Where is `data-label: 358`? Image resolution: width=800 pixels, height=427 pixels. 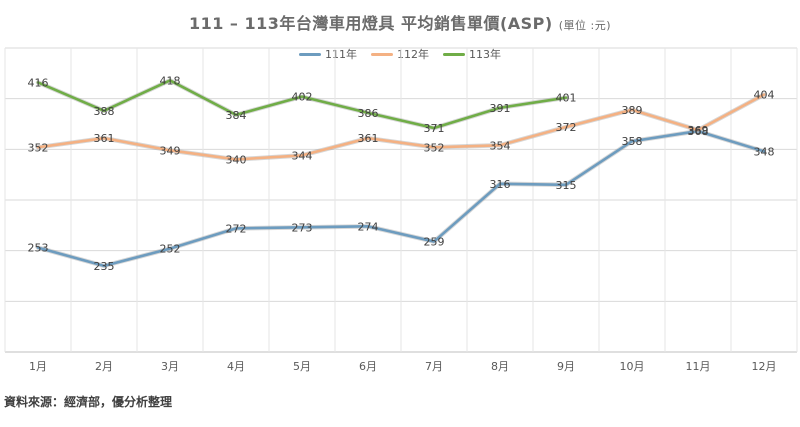
data-label: 358 is located at coordinates (632, 141).